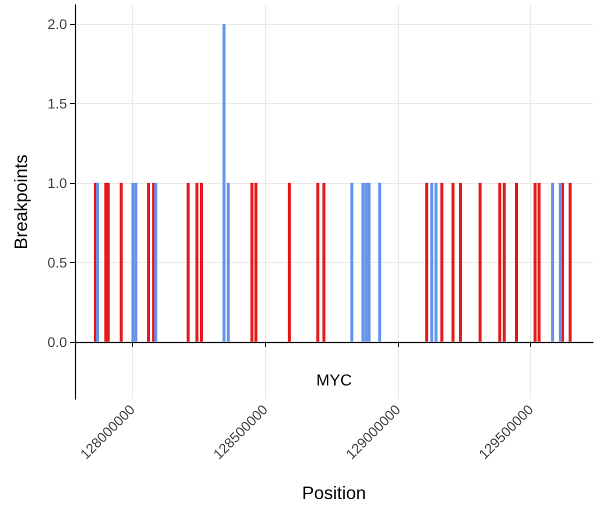 This screenshot has width=599, height=519. Describe the element at coordinates (58, 182) in the screenshot. I see `y-tick-label: 1.0` at that location.